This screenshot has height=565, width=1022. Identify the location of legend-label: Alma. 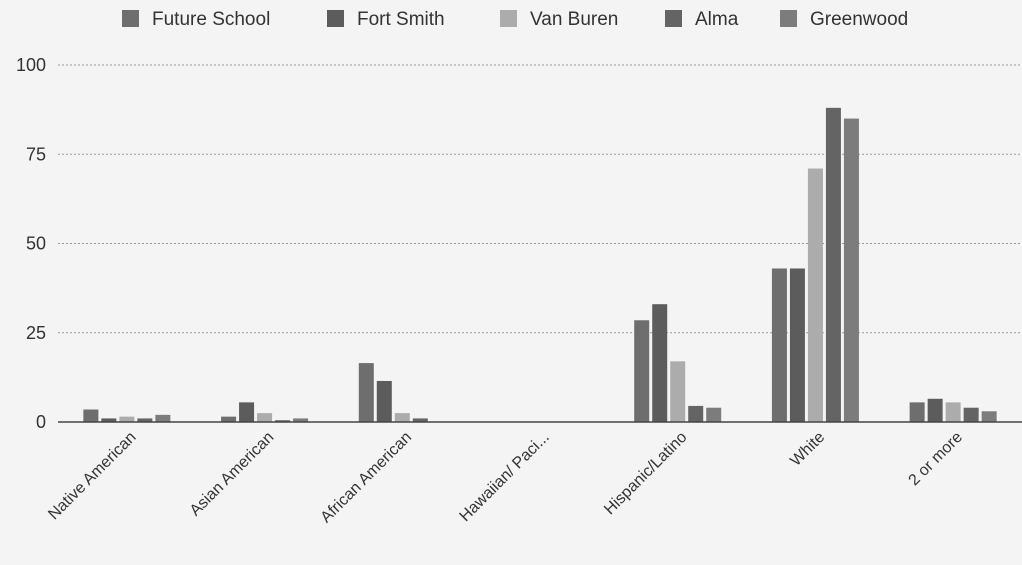
(717, 19).